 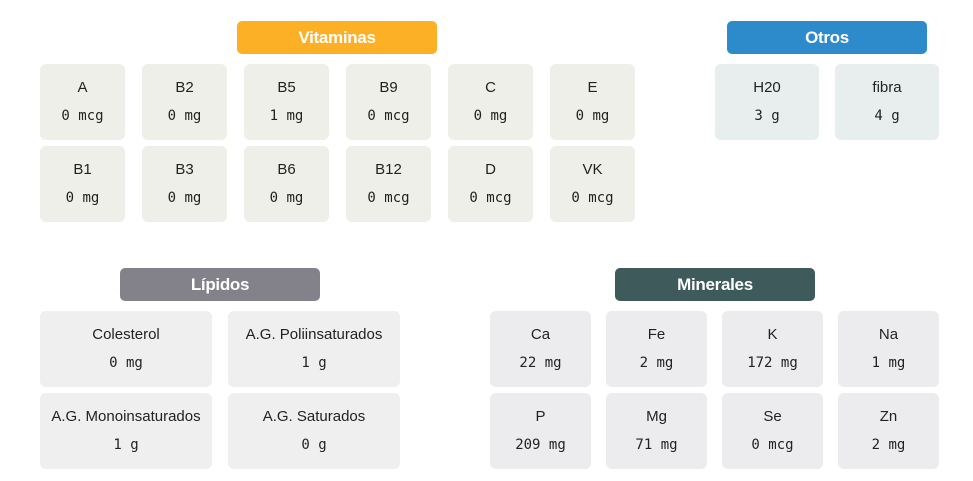 What do you see at coordinates (656, 431) in the screenshot?
I see `minerales-nutrient-card: Mg 71 mg` at bounding box center [656, 431].